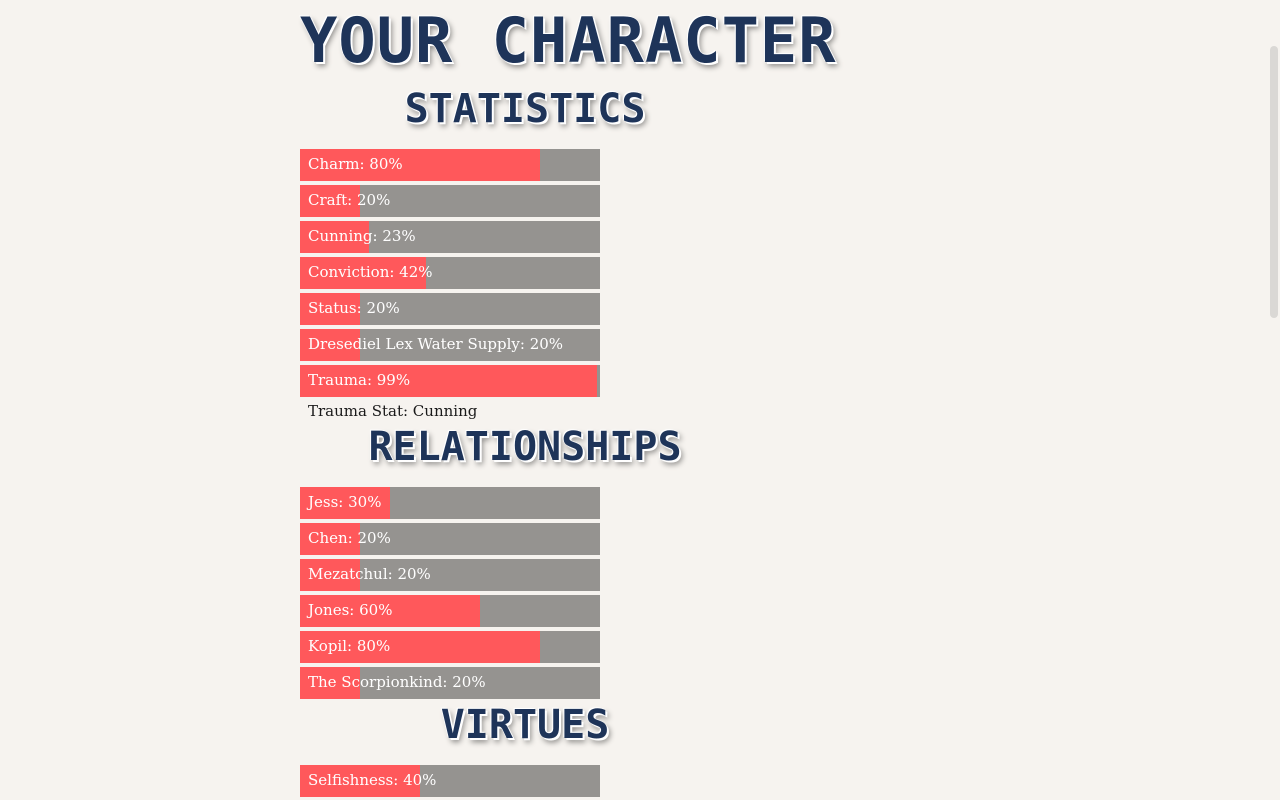 This screenshot has width=1280, height=800. What do you see at coordinates (450, 539) in the screenshot?
I see `relationship-bar-chen: Chen: 20%` at bounding box center [450, 539].